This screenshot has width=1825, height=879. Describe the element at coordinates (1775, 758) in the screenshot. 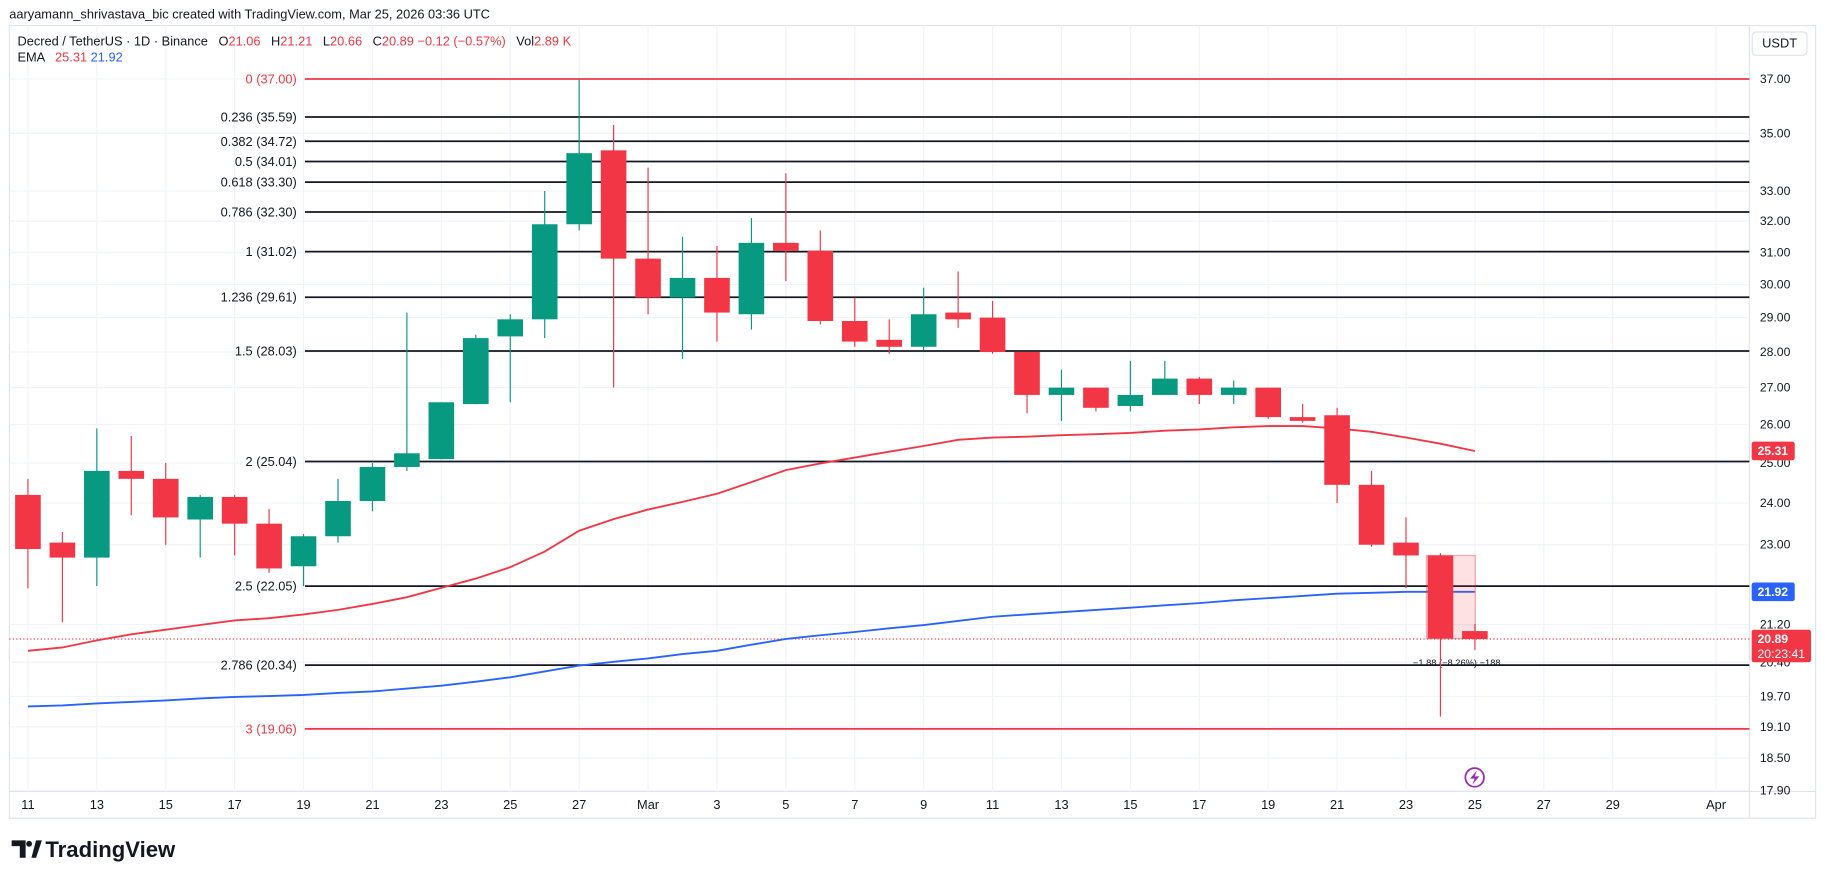

I see `y-tick-label: 18.50` at that location.